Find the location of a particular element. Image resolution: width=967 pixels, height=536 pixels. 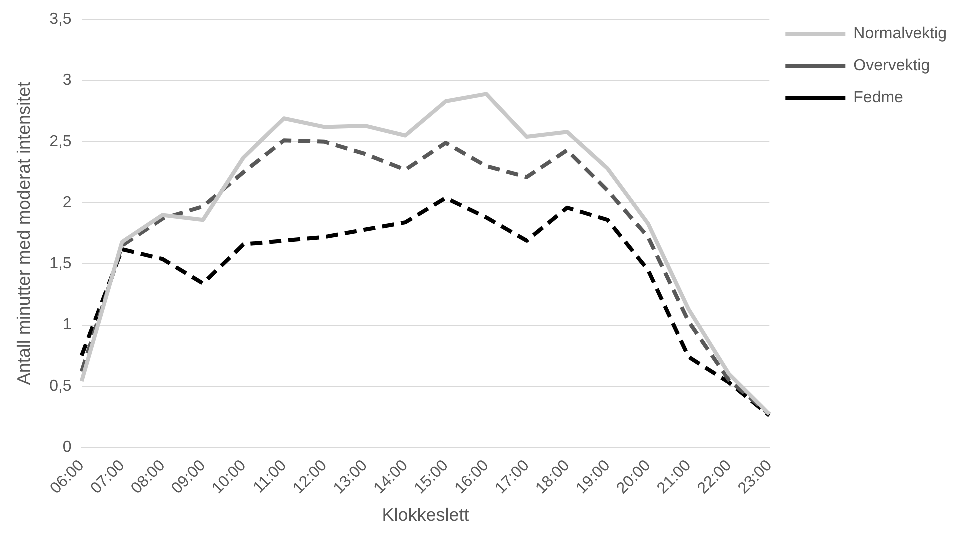

y-tick-label: 3,5 is located at coordinates (61, 19).